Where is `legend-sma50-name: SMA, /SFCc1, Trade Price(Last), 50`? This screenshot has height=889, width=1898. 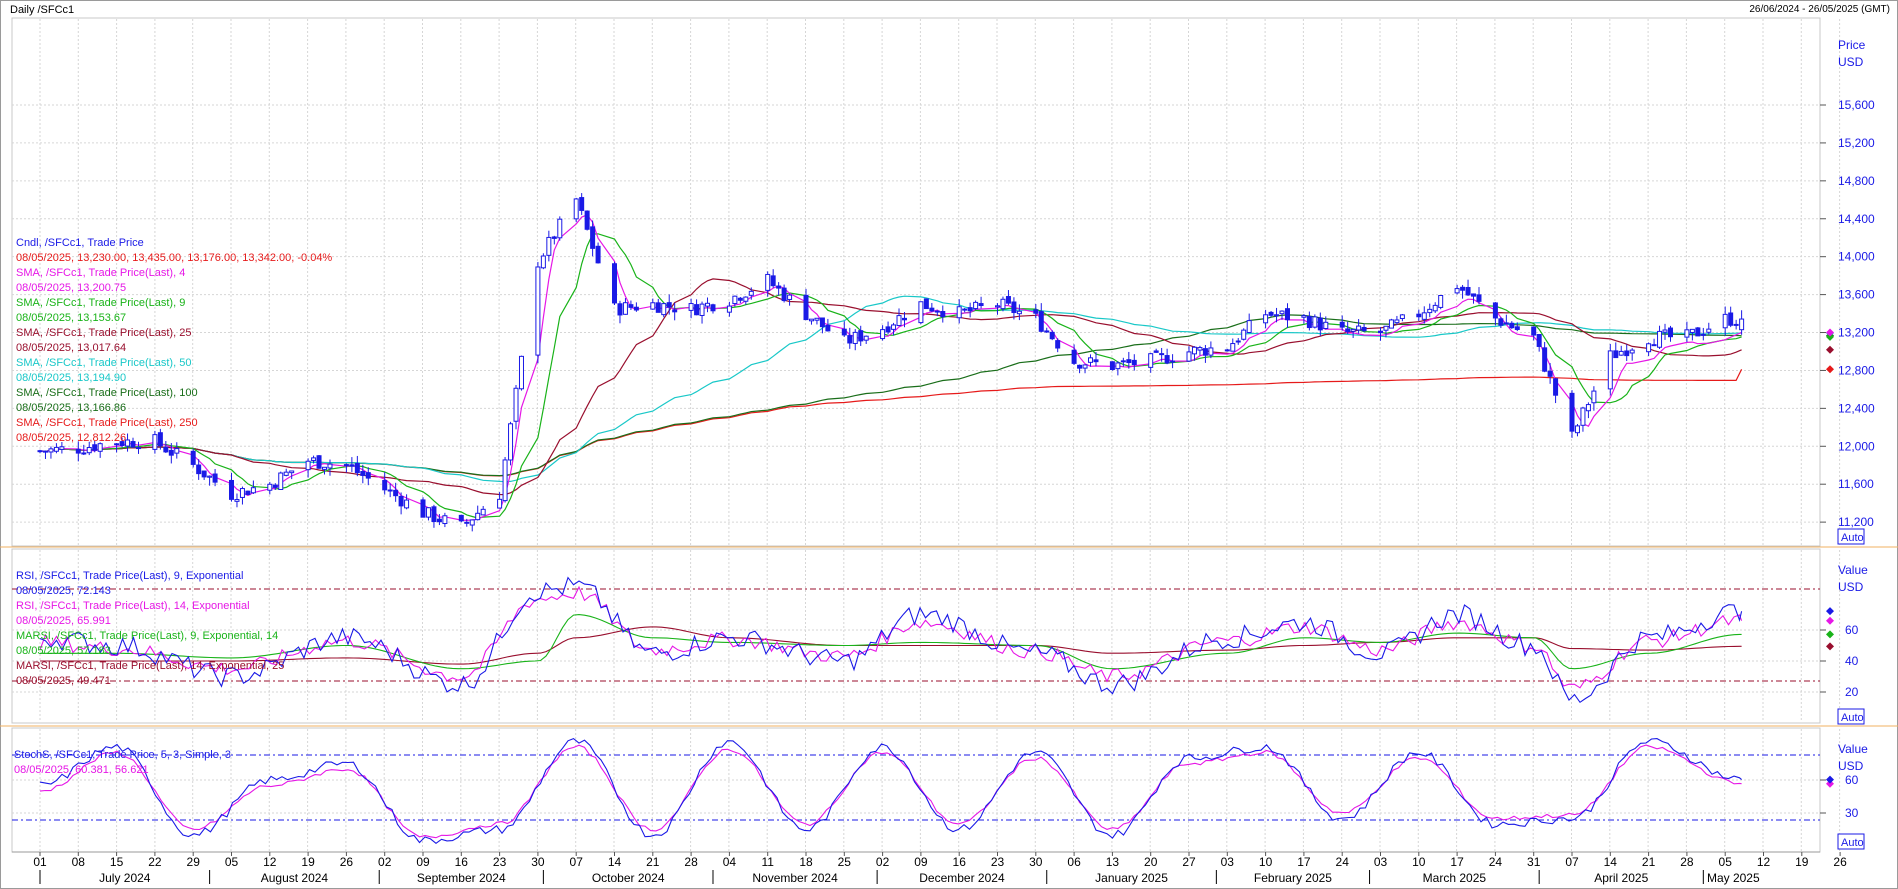
legend-sma50-name: SMA, /SFCc1, Trade Price(Last), 50 is located at coordinates (104, 363).